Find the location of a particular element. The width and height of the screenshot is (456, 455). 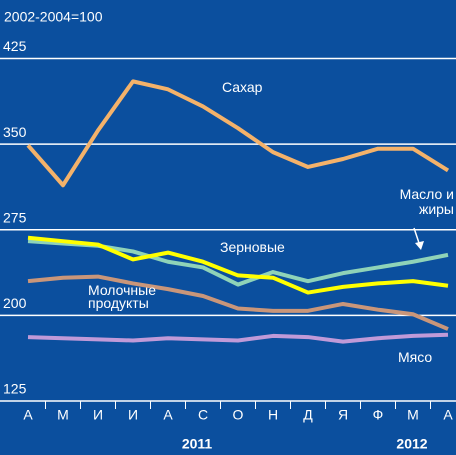

x-tick-label: С is located at coordinates (203, 415).